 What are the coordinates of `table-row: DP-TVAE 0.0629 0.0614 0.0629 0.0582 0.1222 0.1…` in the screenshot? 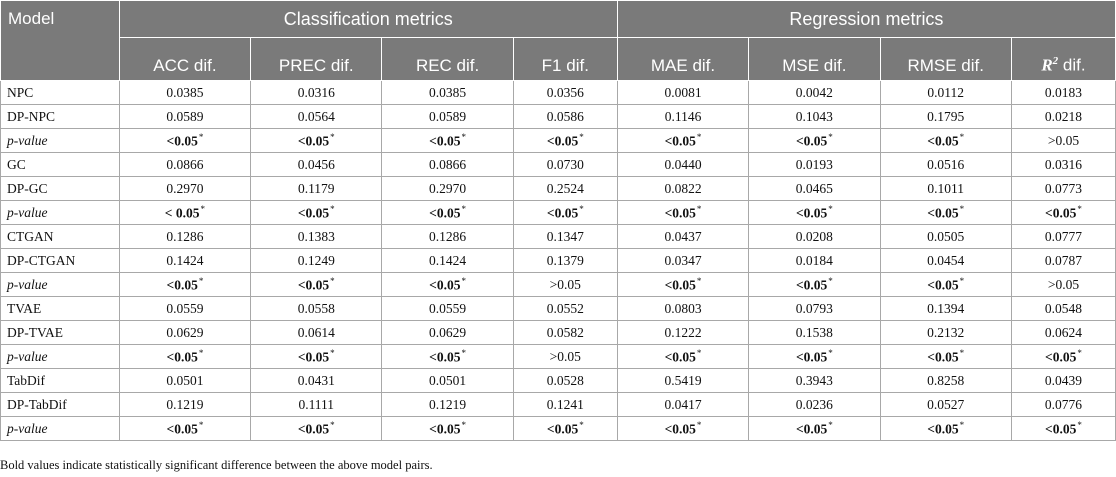 It's located at (558, 332).